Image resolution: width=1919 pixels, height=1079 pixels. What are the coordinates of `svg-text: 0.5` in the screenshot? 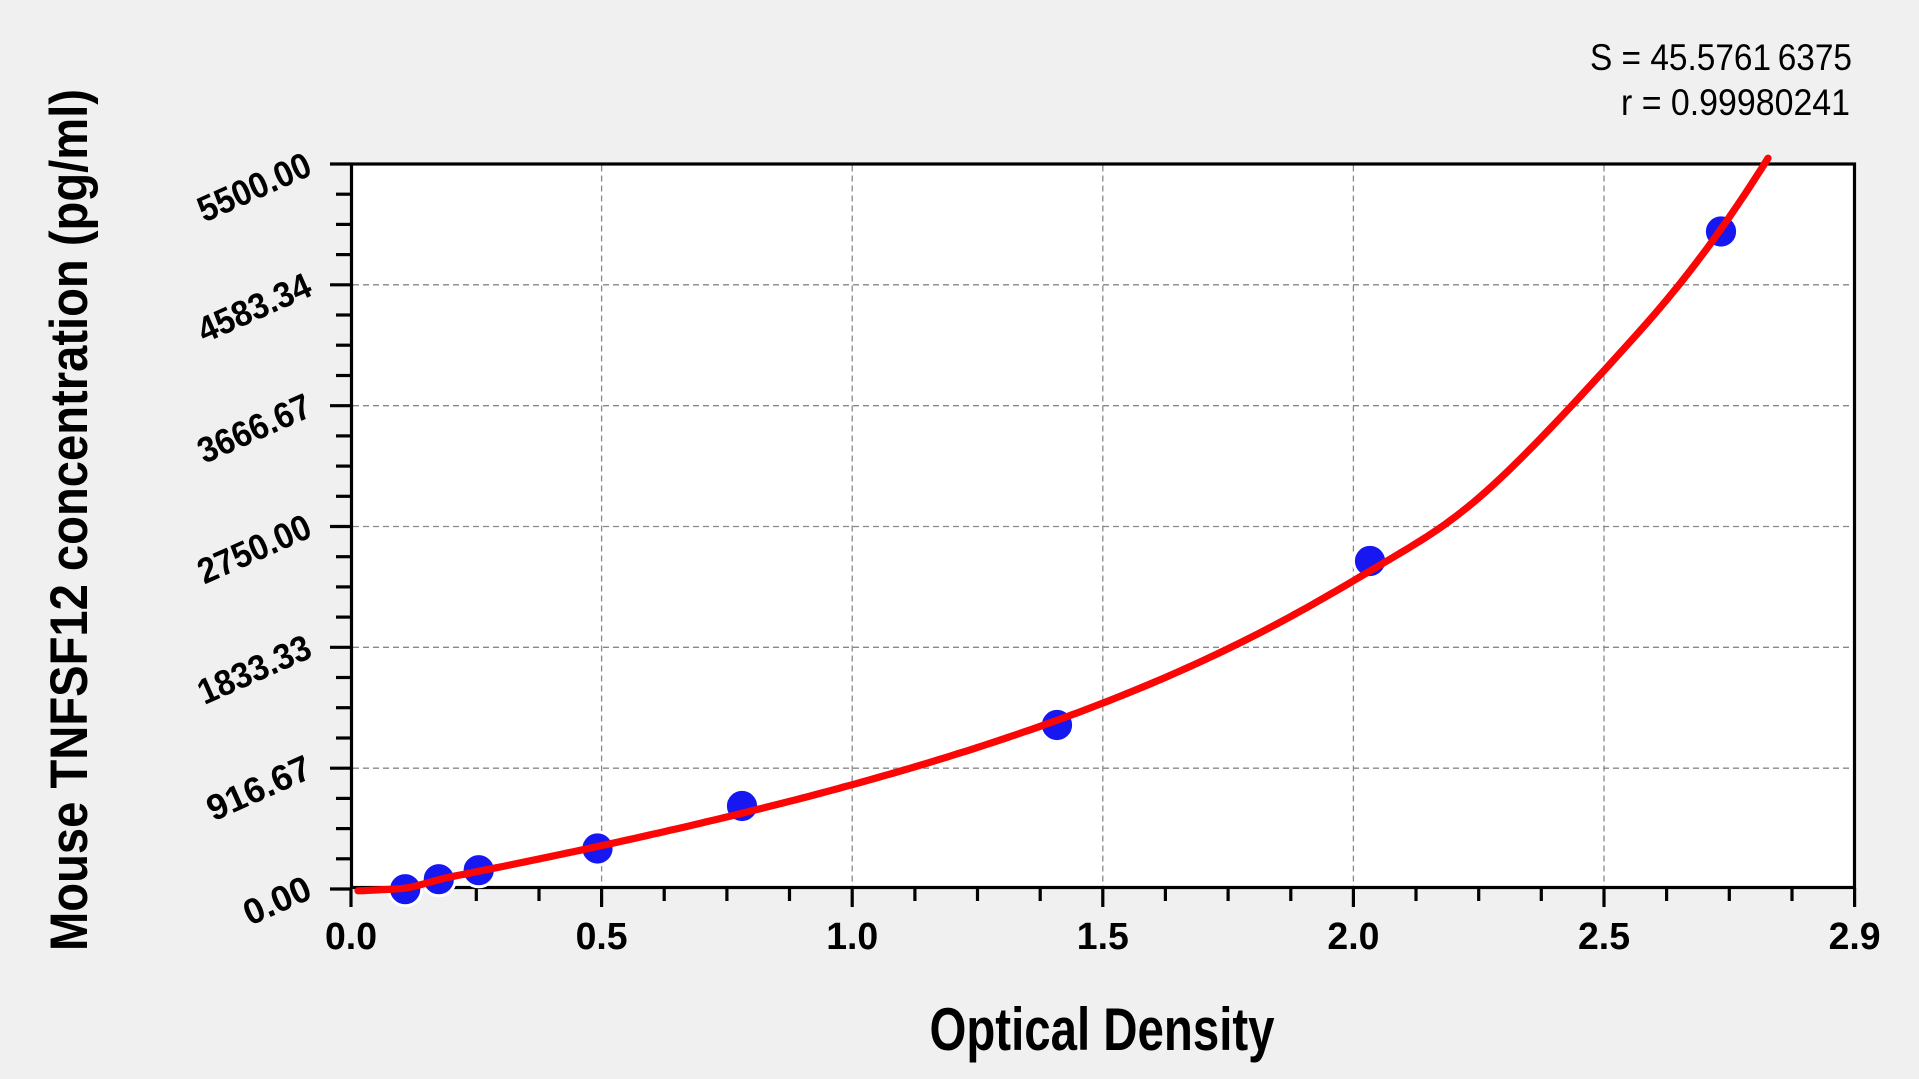 It's located at (602, 937).